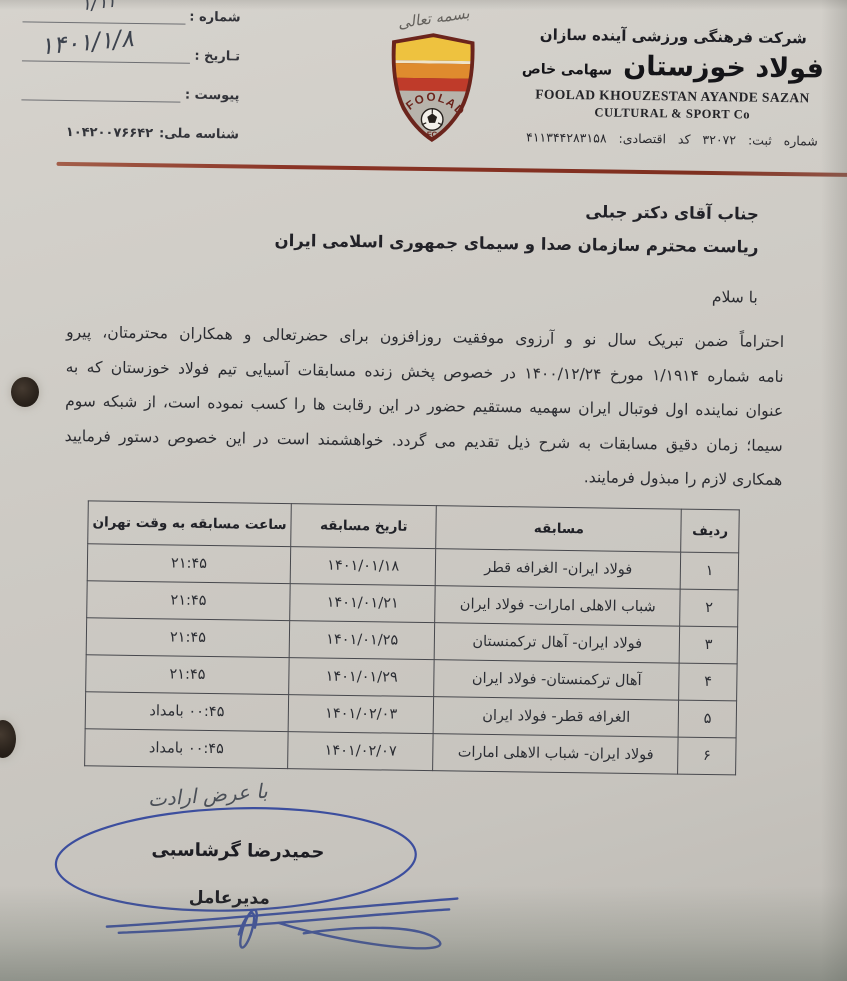 The image size is (847, 981). Describe the element at coordinates (199, 134) in the screenshot. I see `field-national-id-label: شناسه ملی:` at that location.